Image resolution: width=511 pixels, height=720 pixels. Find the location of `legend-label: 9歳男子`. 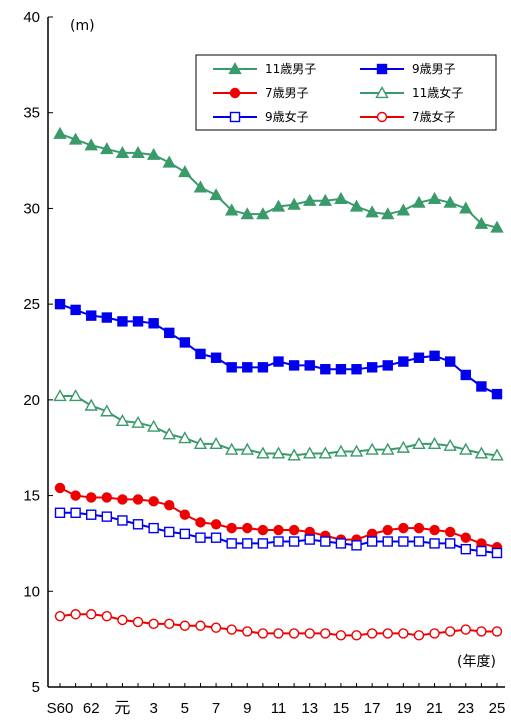

legend-label: 9歳男子 is located at coordinates (434, 69).